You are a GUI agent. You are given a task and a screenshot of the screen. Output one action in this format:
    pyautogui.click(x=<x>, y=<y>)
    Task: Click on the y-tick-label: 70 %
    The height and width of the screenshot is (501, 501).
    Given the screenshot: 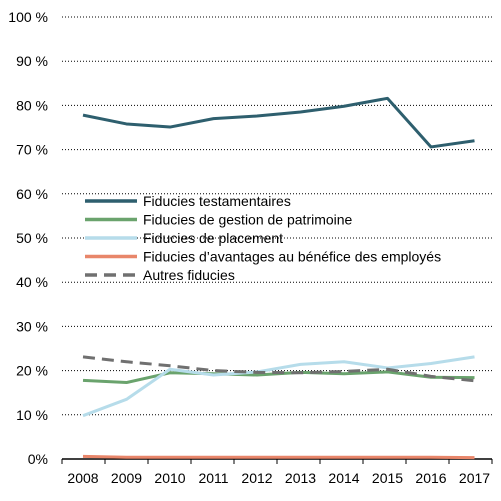 What is the action you would take?
    pyautogui.click(x=32, y=150)
    